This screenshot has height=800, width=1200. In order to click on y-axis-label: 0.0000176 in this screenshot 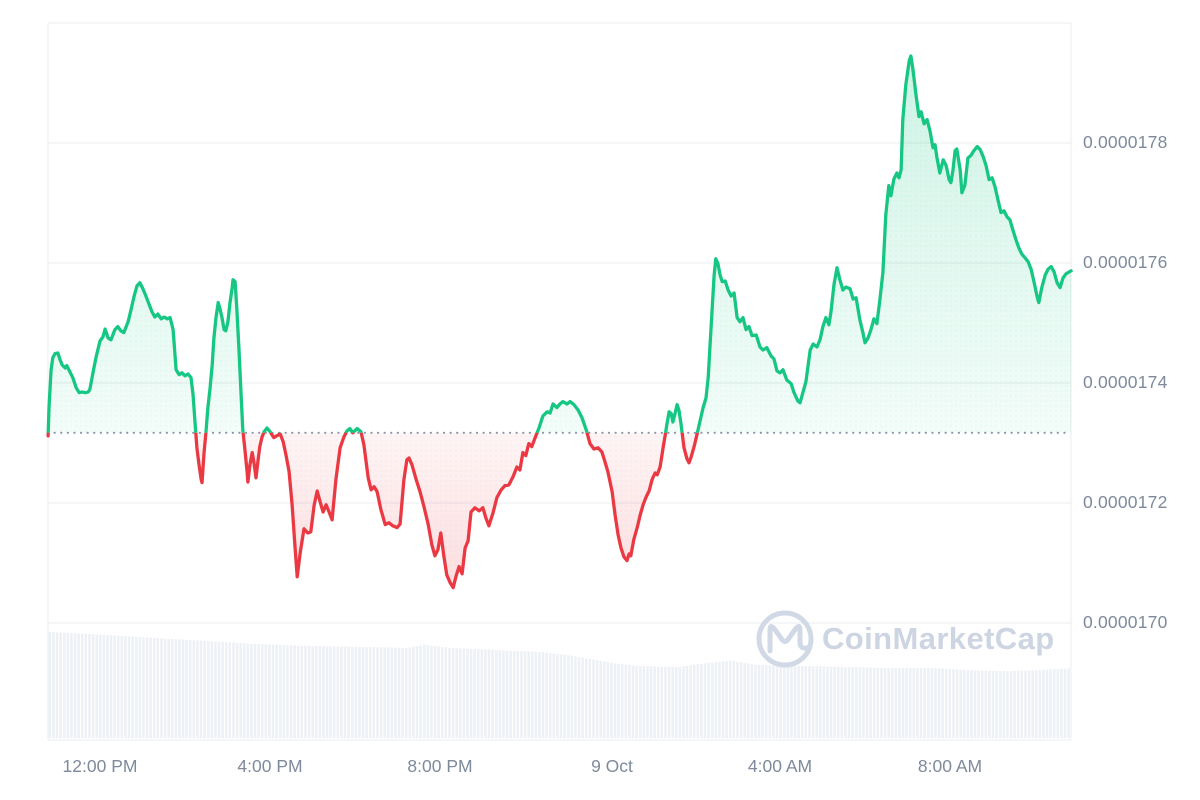, I will do `click(1125, 262)`.